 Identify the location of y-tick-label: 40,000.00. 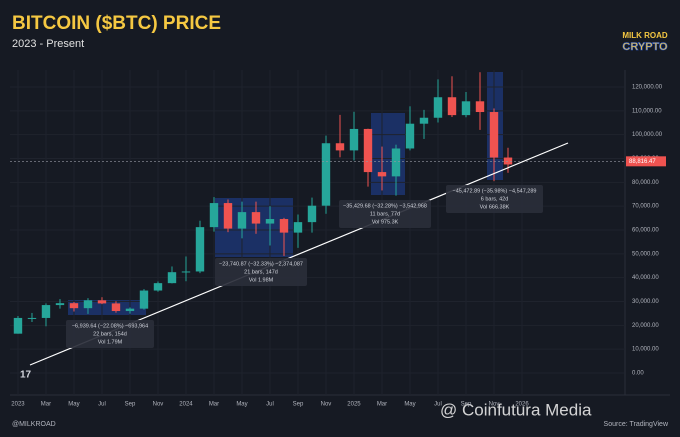
(645, 278).